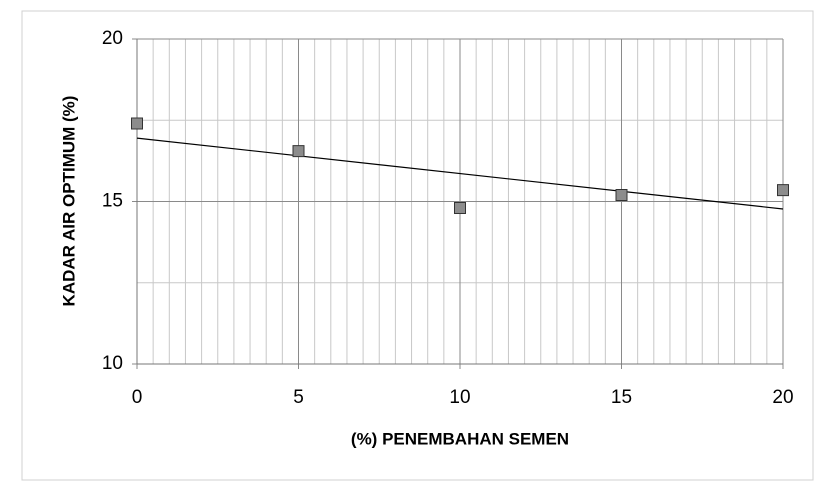 This screenshot has width=814, height=481. I want to click on trendline, so click(460, 173).